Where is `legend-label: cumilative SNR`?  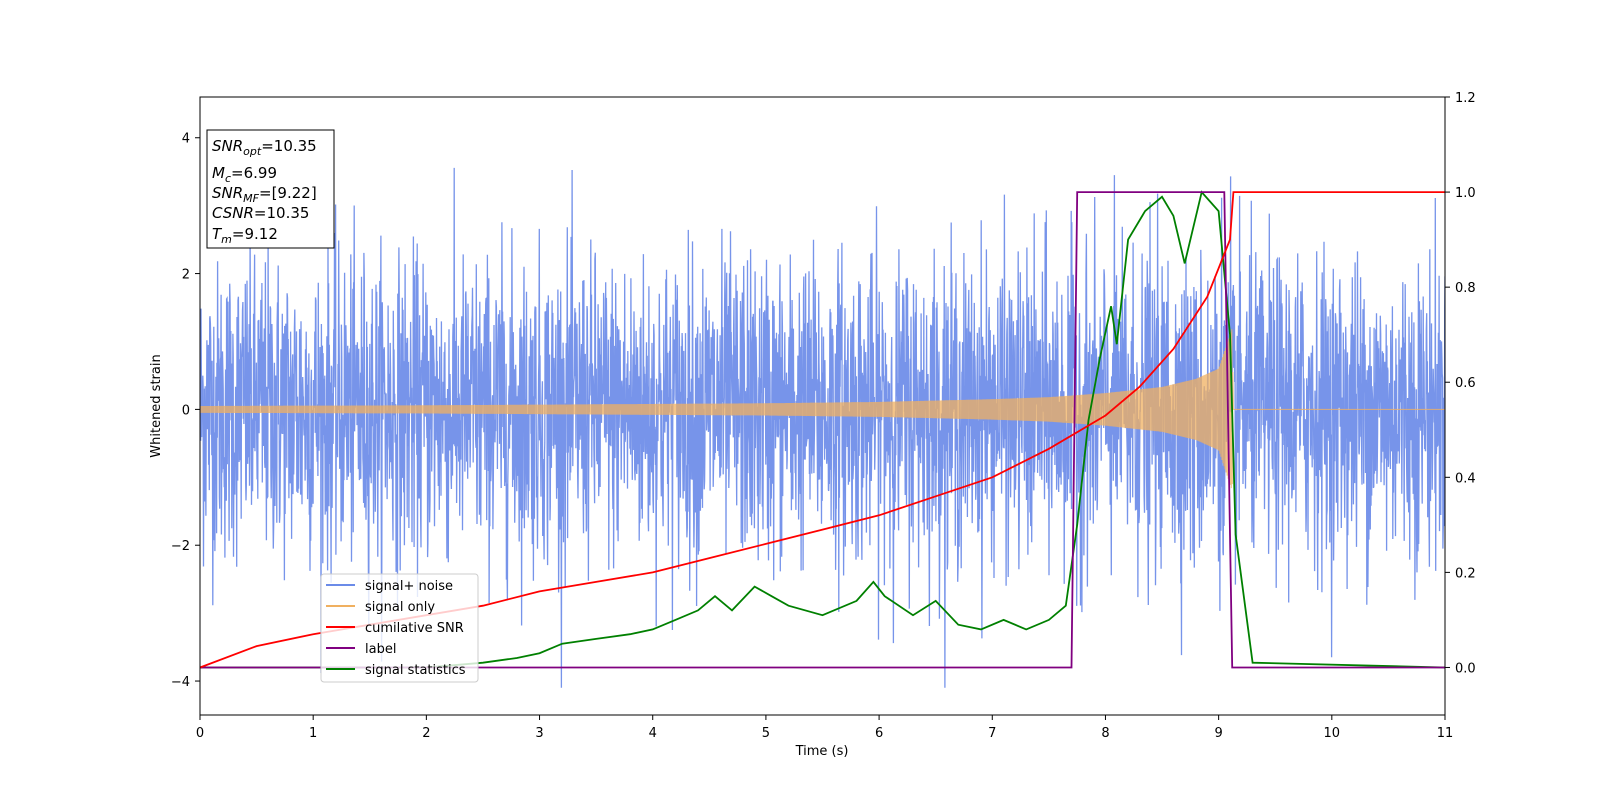 legend-label: cumilative SNR is located at coordinates (414, 628).